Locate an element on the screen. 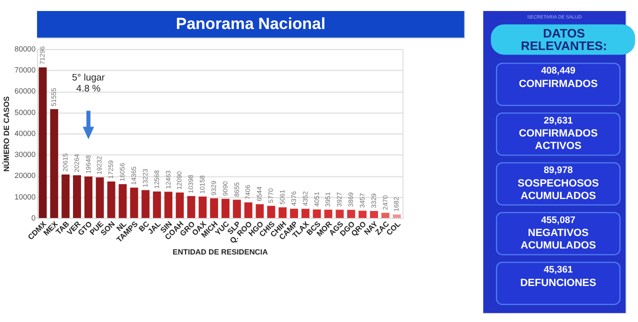 The image size is (638, 322). y-axis-title: NÚMERO DE CASOS is located at coordinates (6, 134).